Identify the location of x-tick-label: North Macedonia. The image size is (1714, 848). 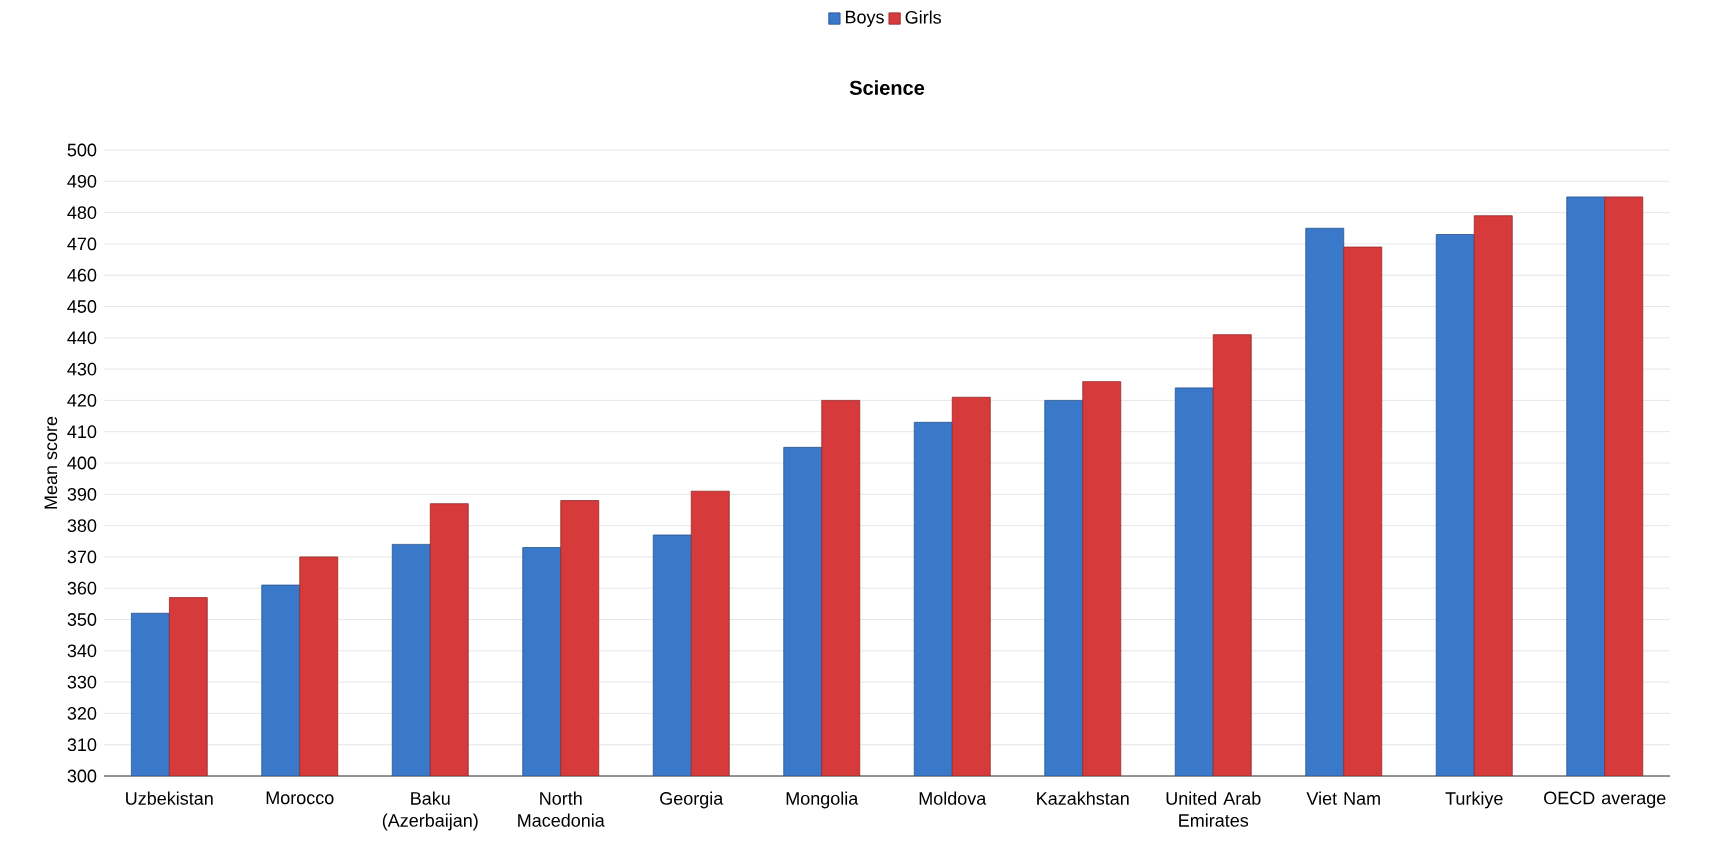
(561, 809).